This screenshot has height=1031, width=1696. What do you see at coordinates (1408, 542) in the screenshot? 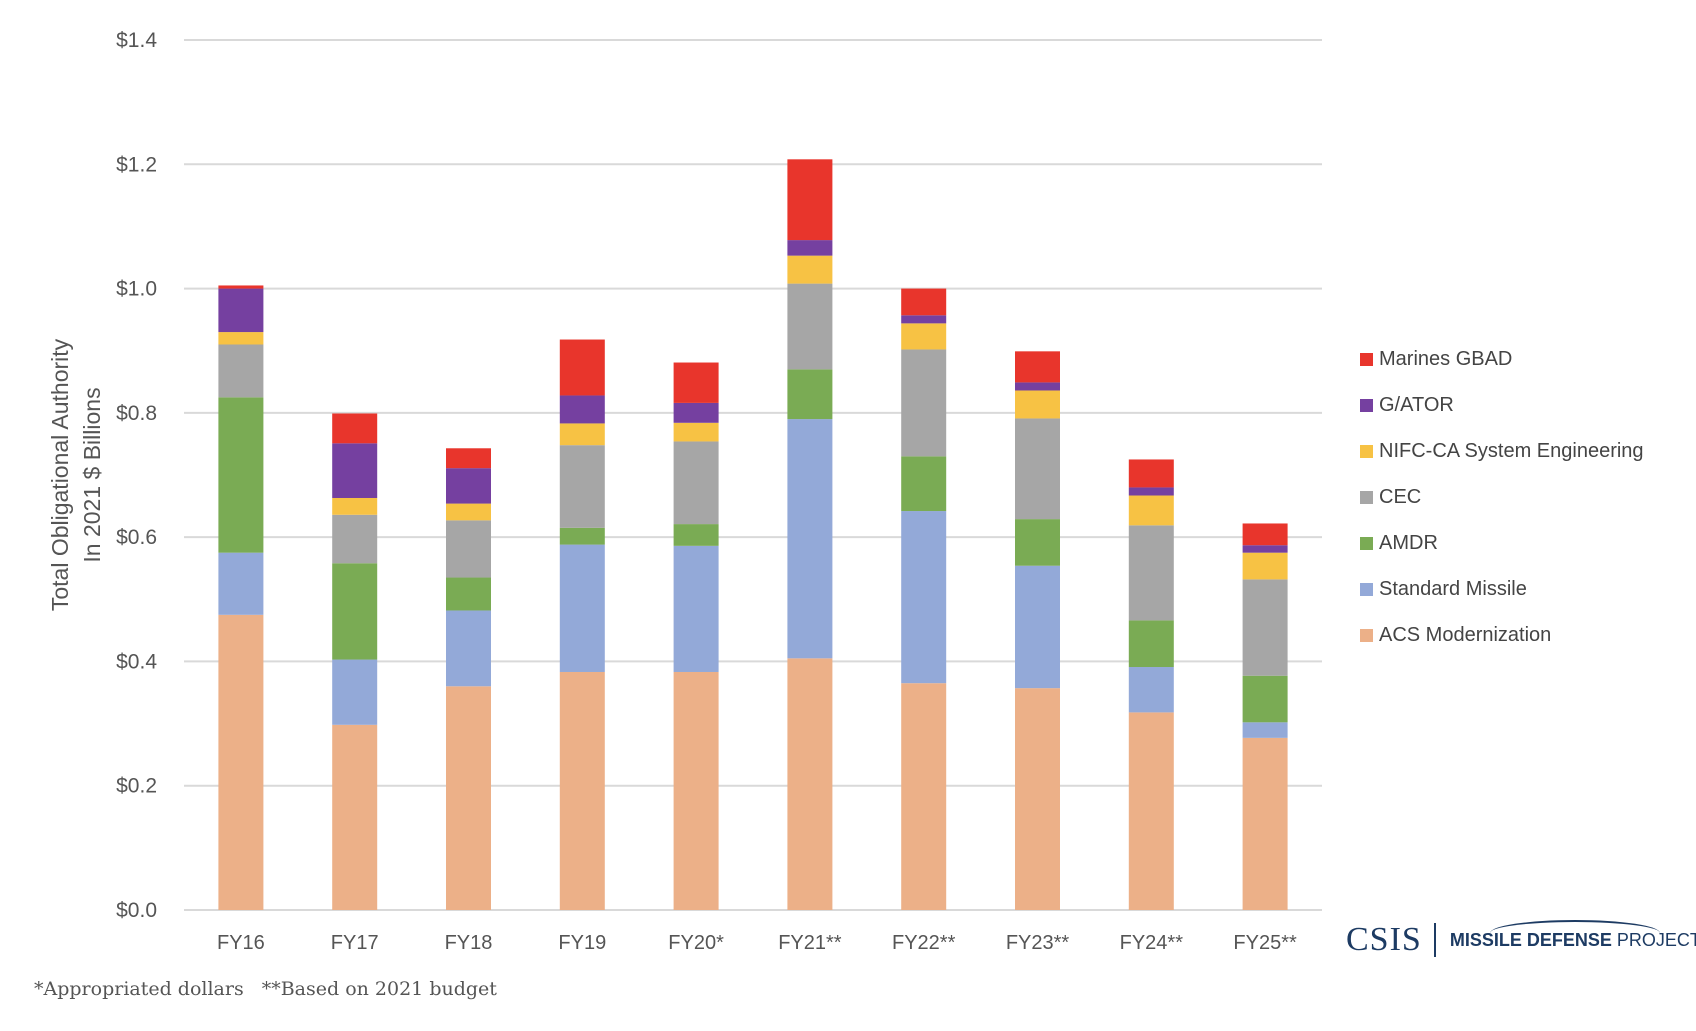
I see `legend-label: AMDR` at bounding box center [1408, 542].